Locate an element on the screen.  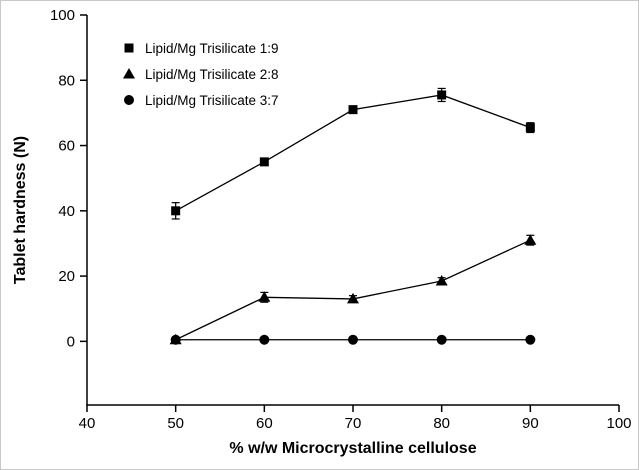
y-tick-label: 40 is located at coordinates (66, 211).